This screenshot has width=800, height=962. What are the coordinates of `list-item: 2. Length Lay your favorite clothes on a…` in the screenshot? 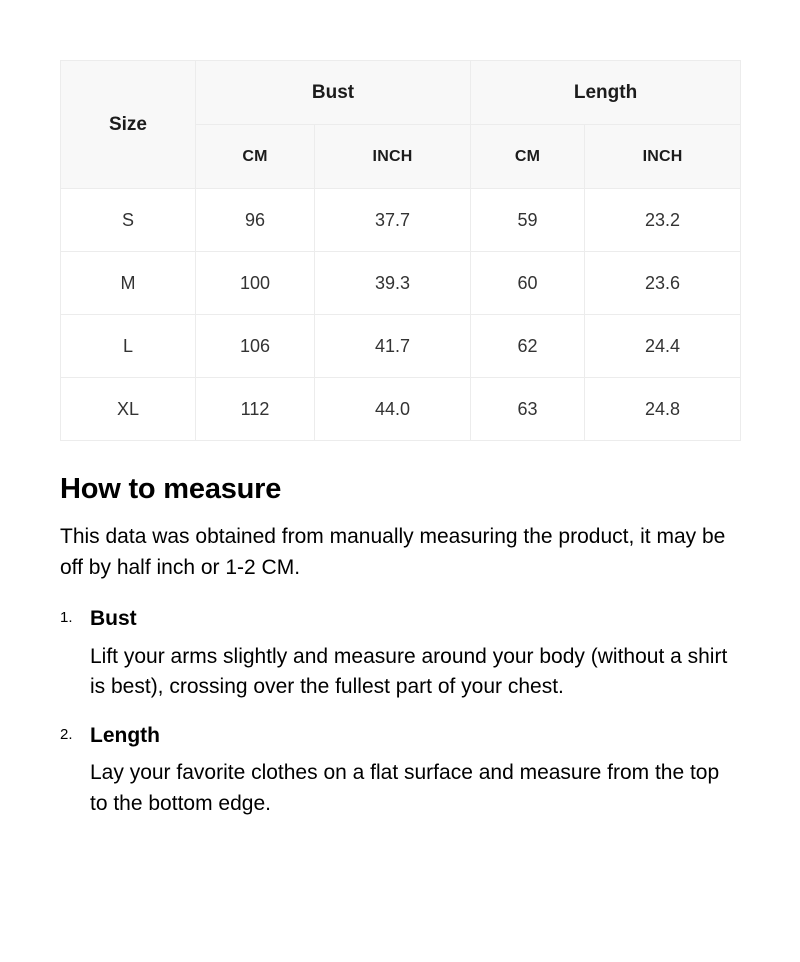 It's located at (405, 770).